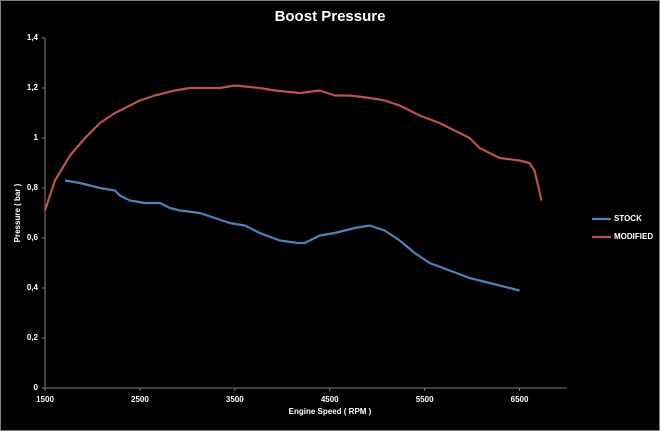 This screenshot has width=660, height=431. I want to click on x-tick-label: 4500, so click(330, 399).